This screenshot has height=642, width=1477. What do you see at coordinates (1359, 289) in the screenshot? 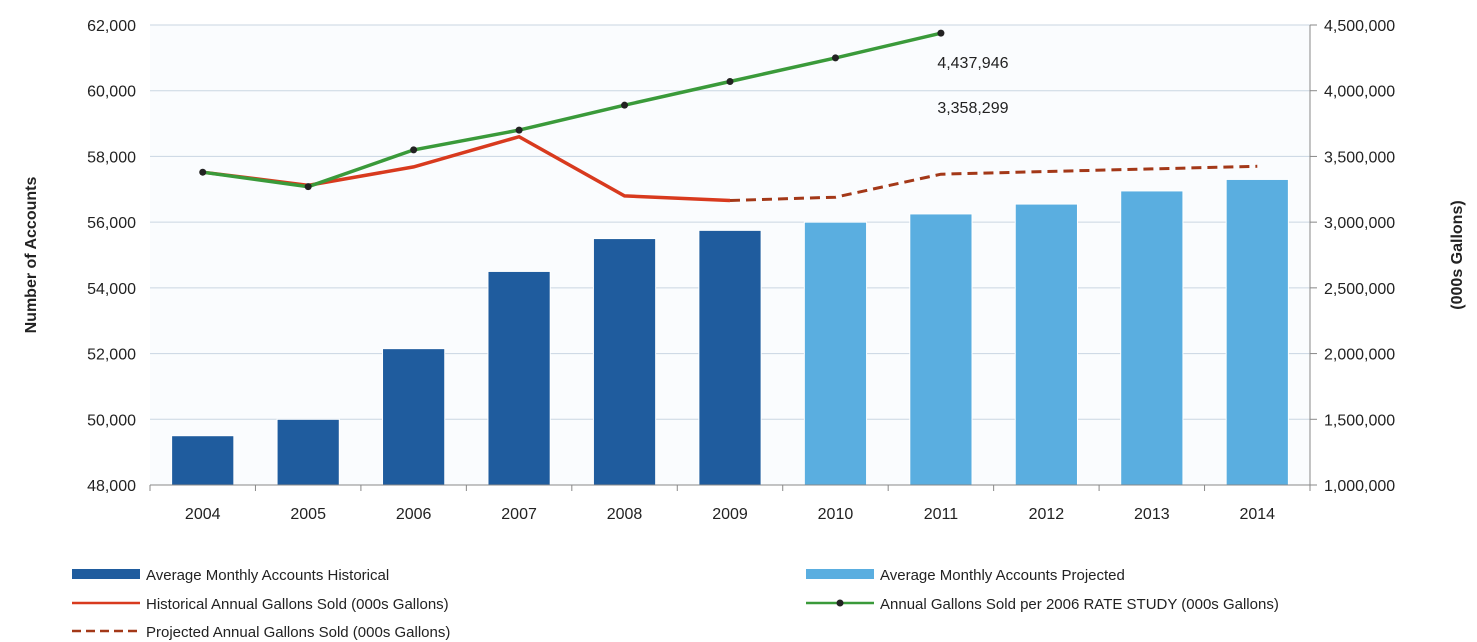
I see `y2-tick-label: 2,500,000` at bounding box center [1359, 289].